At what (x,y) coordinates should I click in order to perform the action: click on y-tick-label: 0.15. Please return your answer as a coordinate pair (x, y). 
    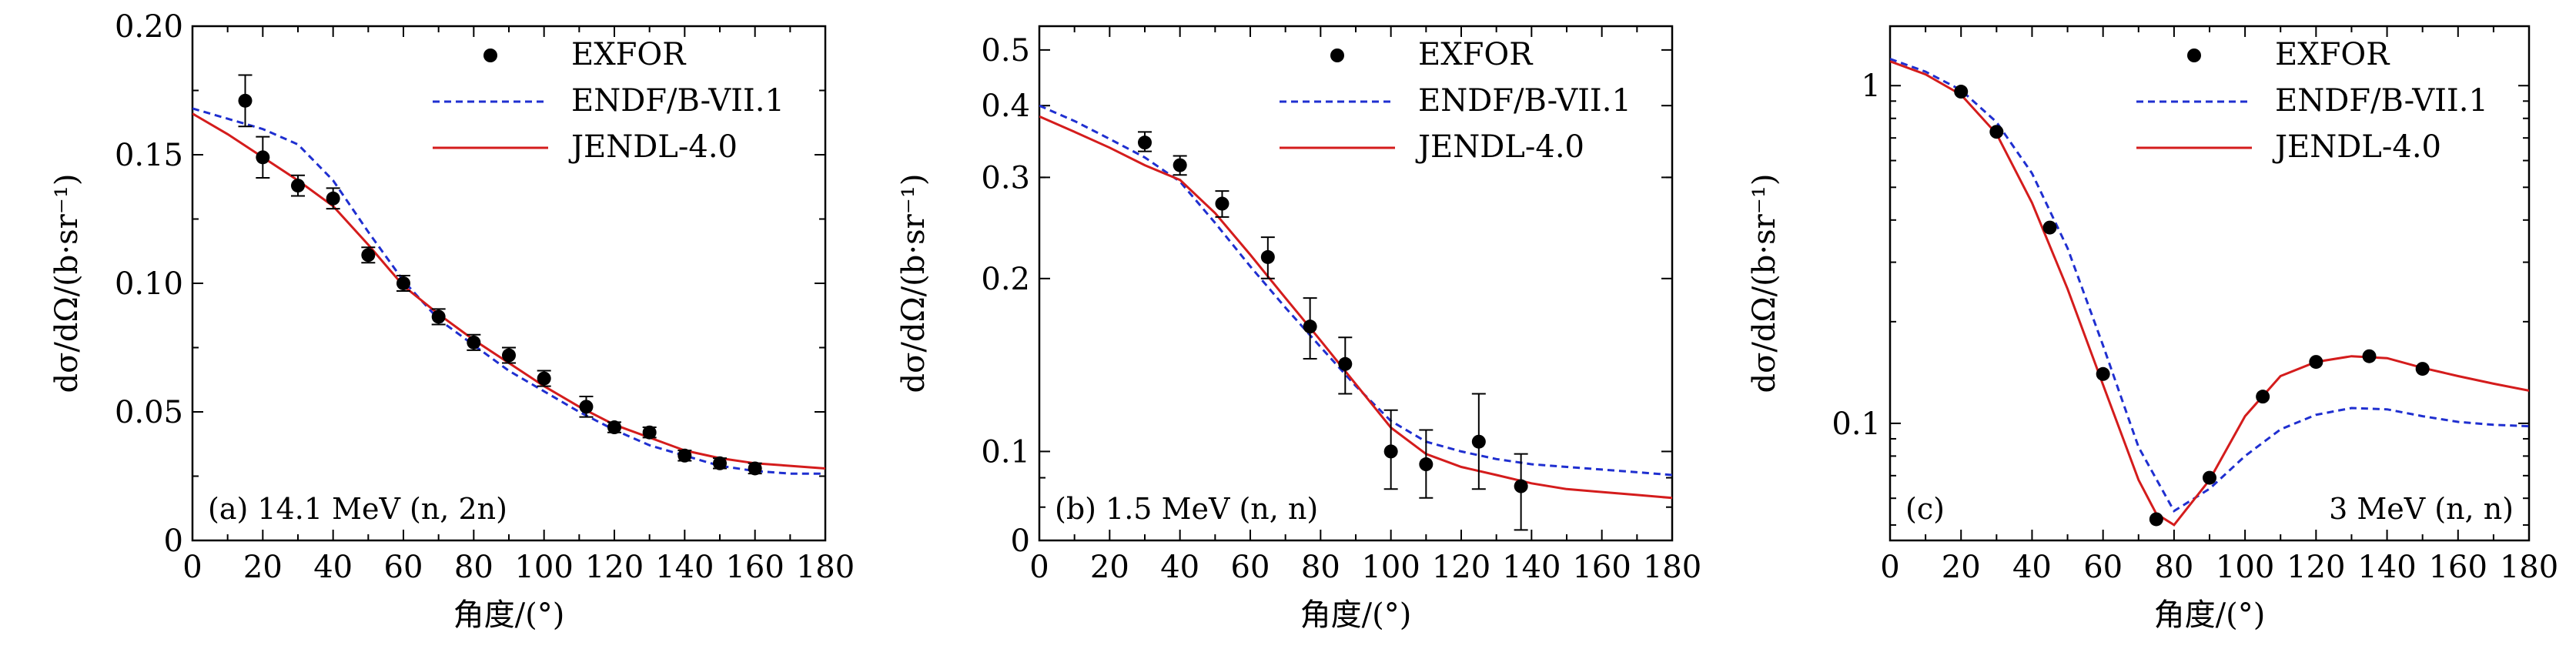
    Looking at the image, I should click on (149, 155).